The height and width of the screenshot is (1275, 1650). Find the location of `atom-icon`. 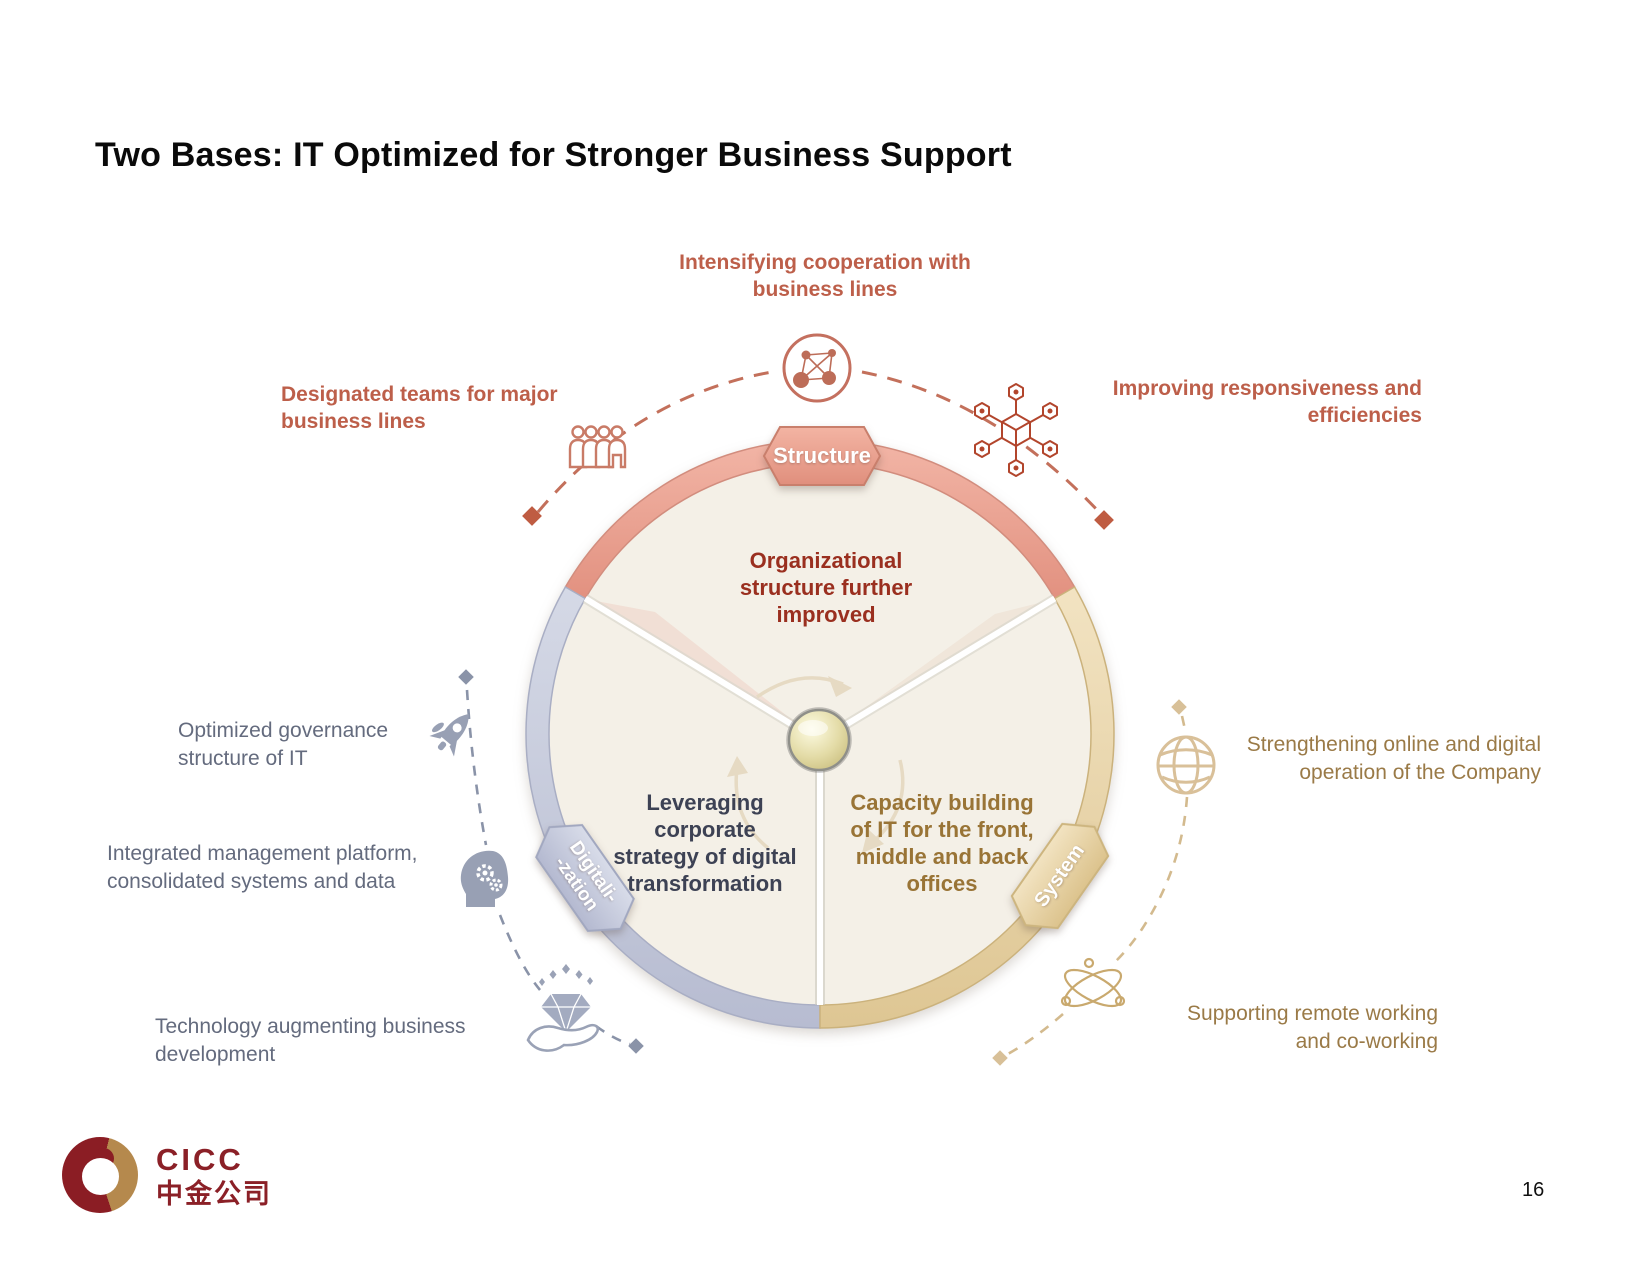

atom-icon is located at coordinates (1093, 982).